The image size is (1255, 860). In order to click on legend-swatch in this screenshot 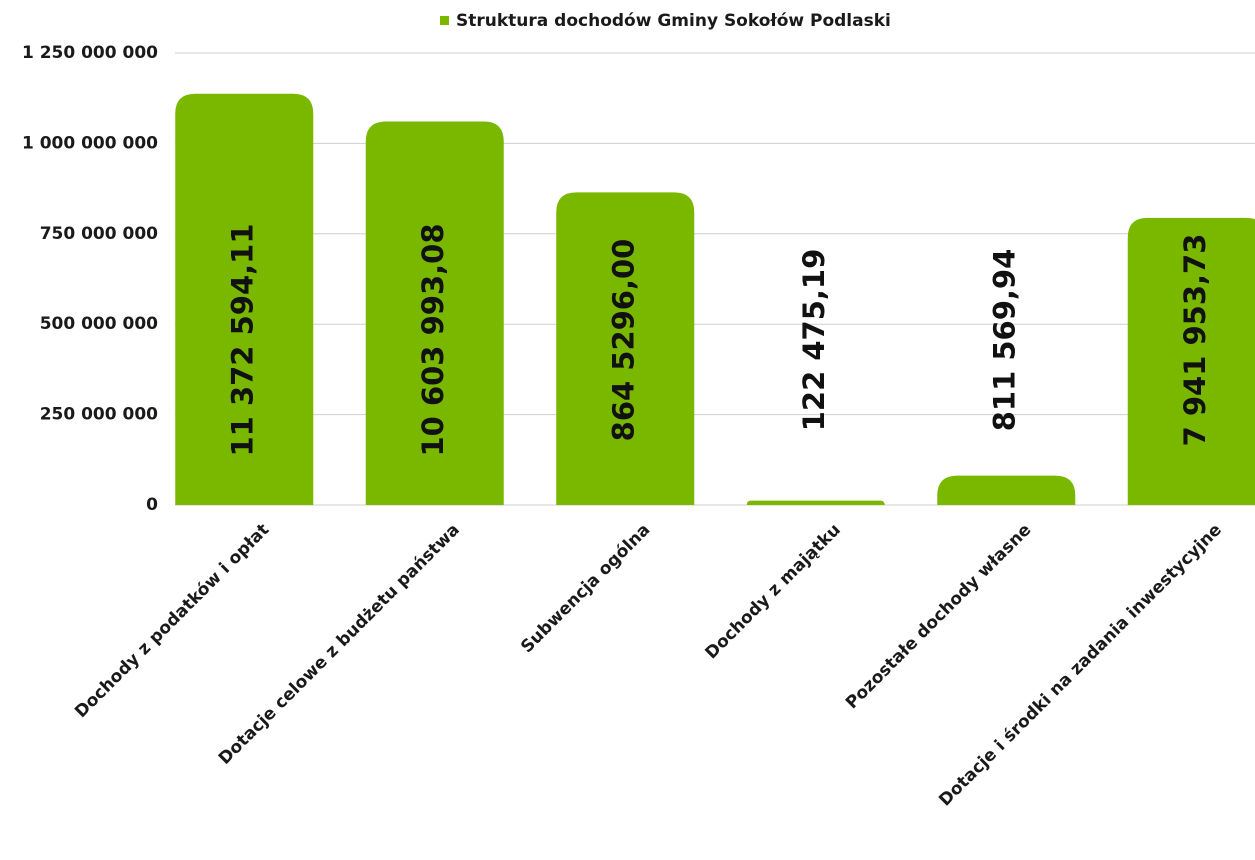, I will do `click(444, 20)`.